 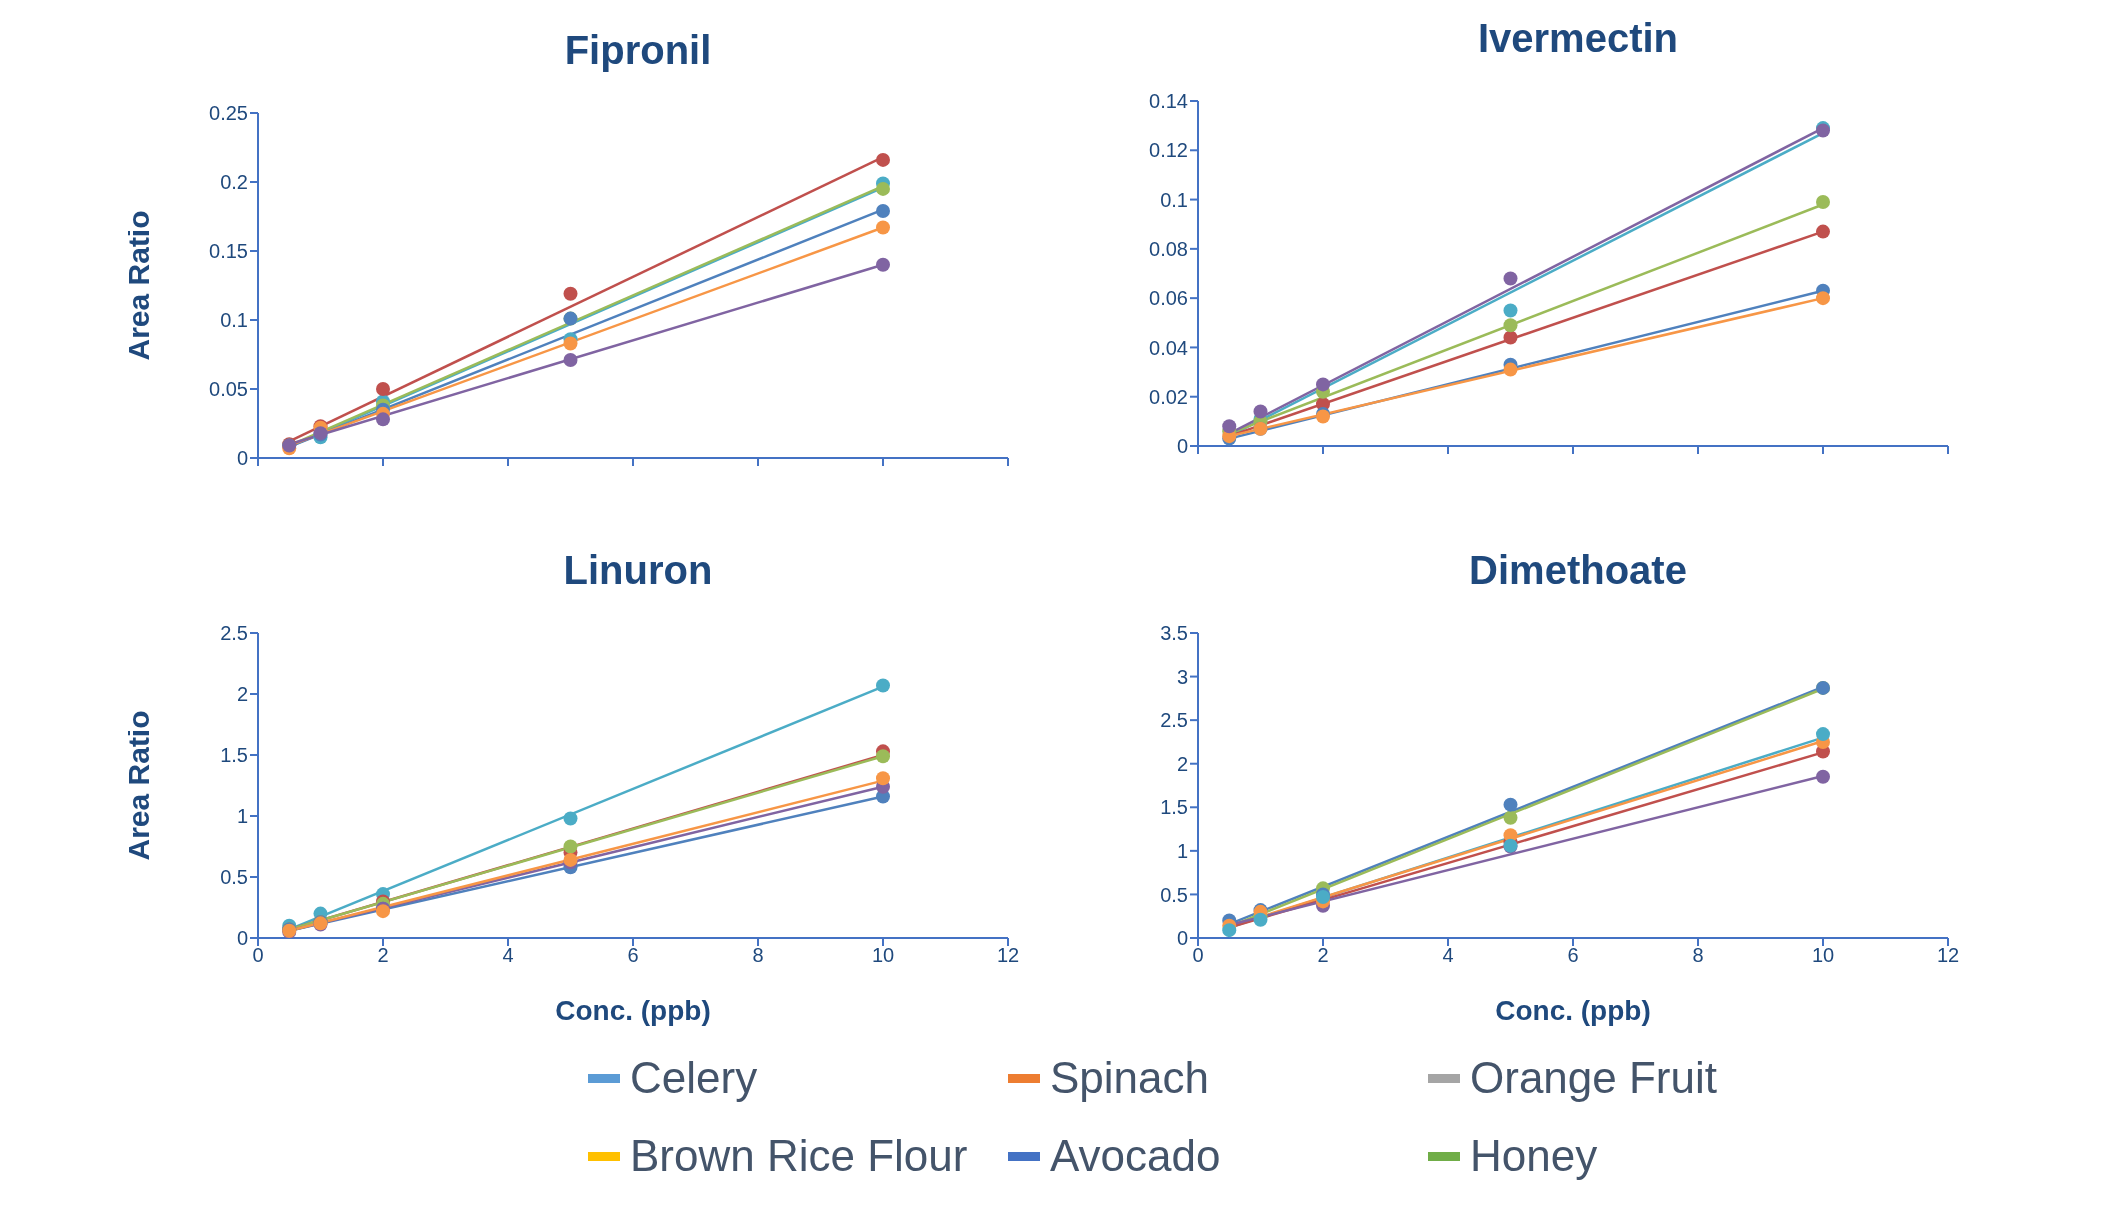 I want to click on y-tick-label: 0.25, so click(x=228, y=113).